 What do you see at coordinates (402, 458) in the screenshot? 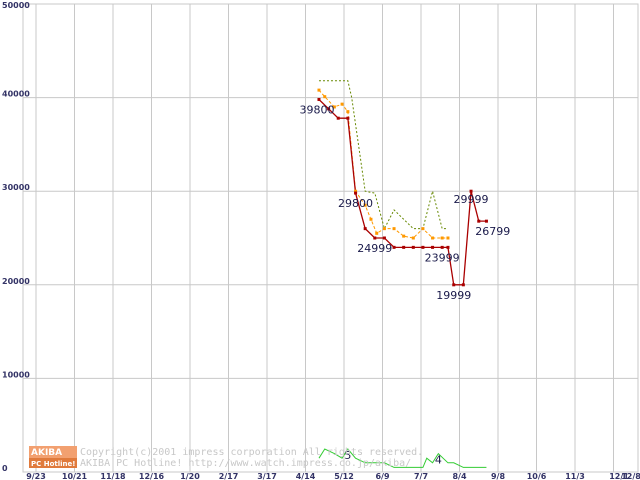
I see `series-shop-count` at bounding box center [402, 458].